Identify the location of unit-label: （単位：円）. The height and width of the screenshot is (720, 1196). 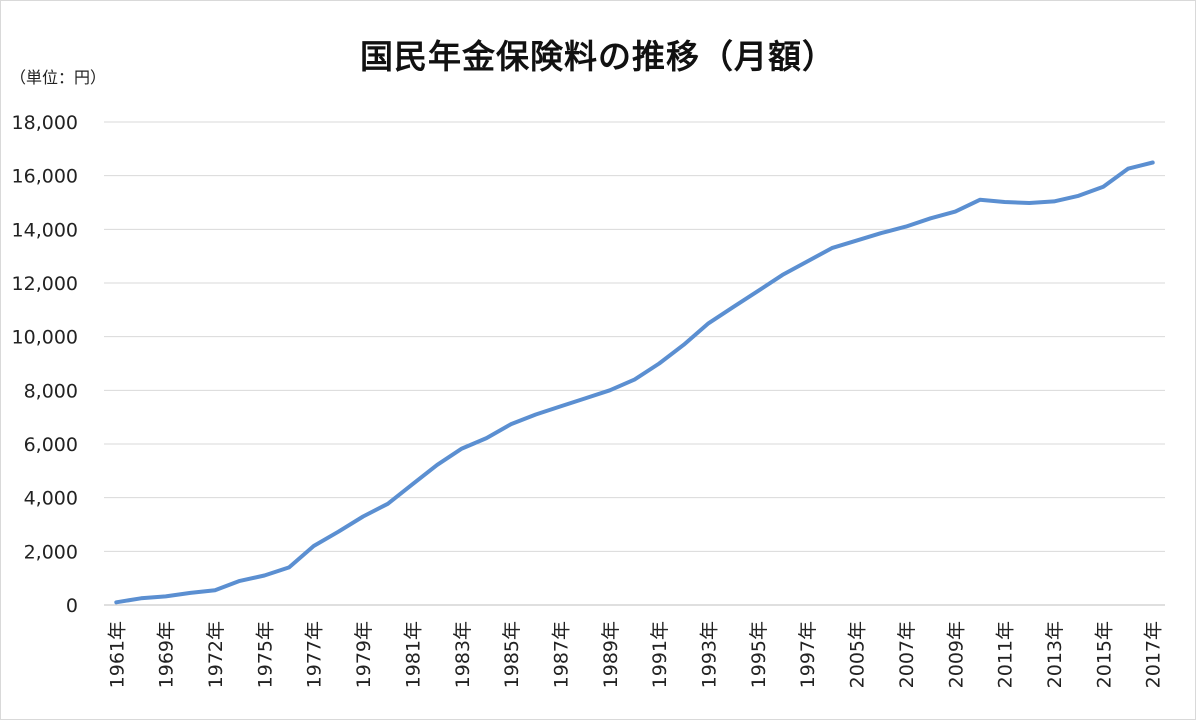
(58, 77).